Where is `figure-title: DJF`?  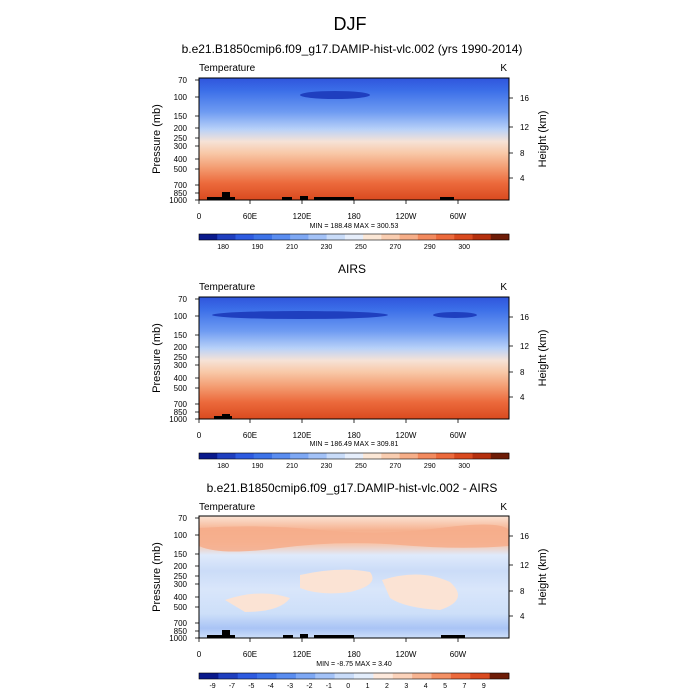 figure-title: DJF is located at coordinates (350, 24).